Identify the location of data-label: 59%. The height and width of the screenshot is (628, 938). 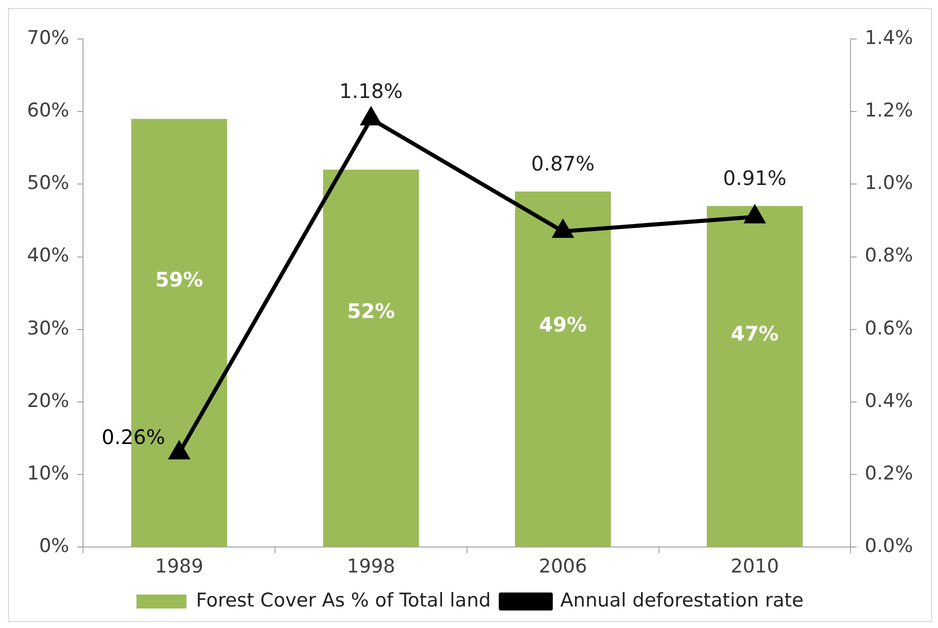
(179, 280).